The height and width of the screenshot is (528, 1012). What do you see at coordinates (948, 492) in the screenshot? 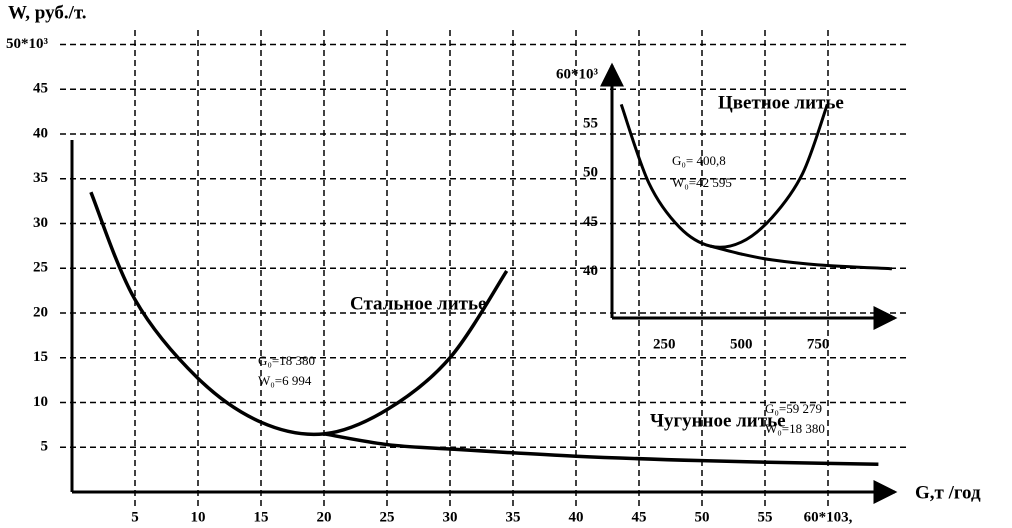
I see `x-axis-label: G,т /год` at bounding box center [948, 492].